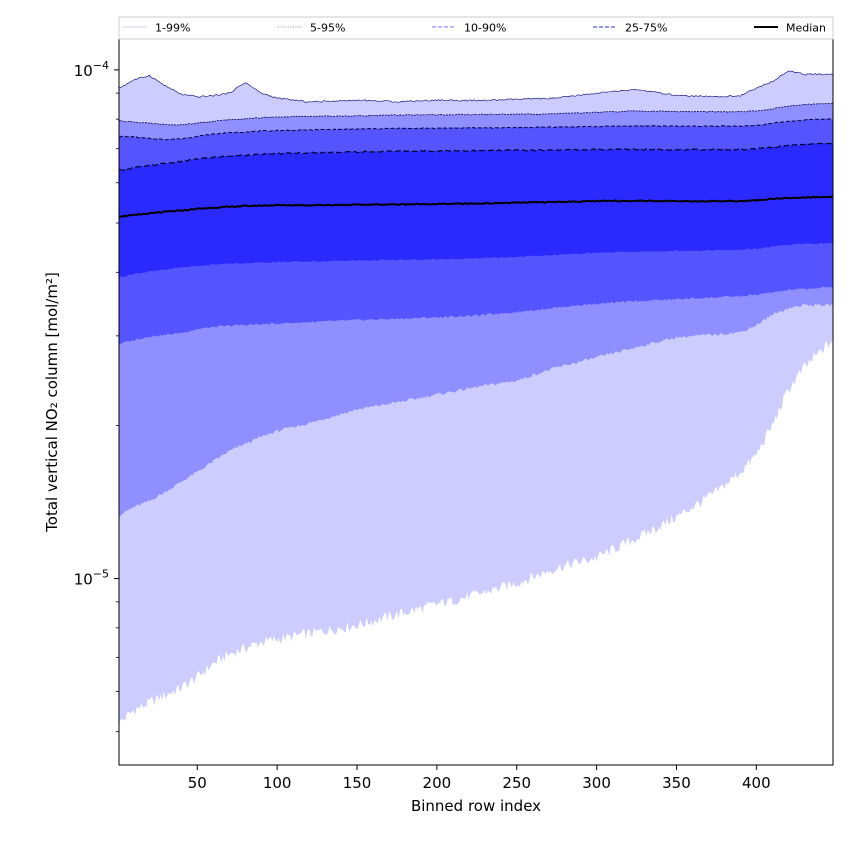 This screenshot has width=850, height=850. What do you see at coordinates (646, 28) in the screenshot?
I see `legend-label: 25-75%` at bounding box center [646, 28].